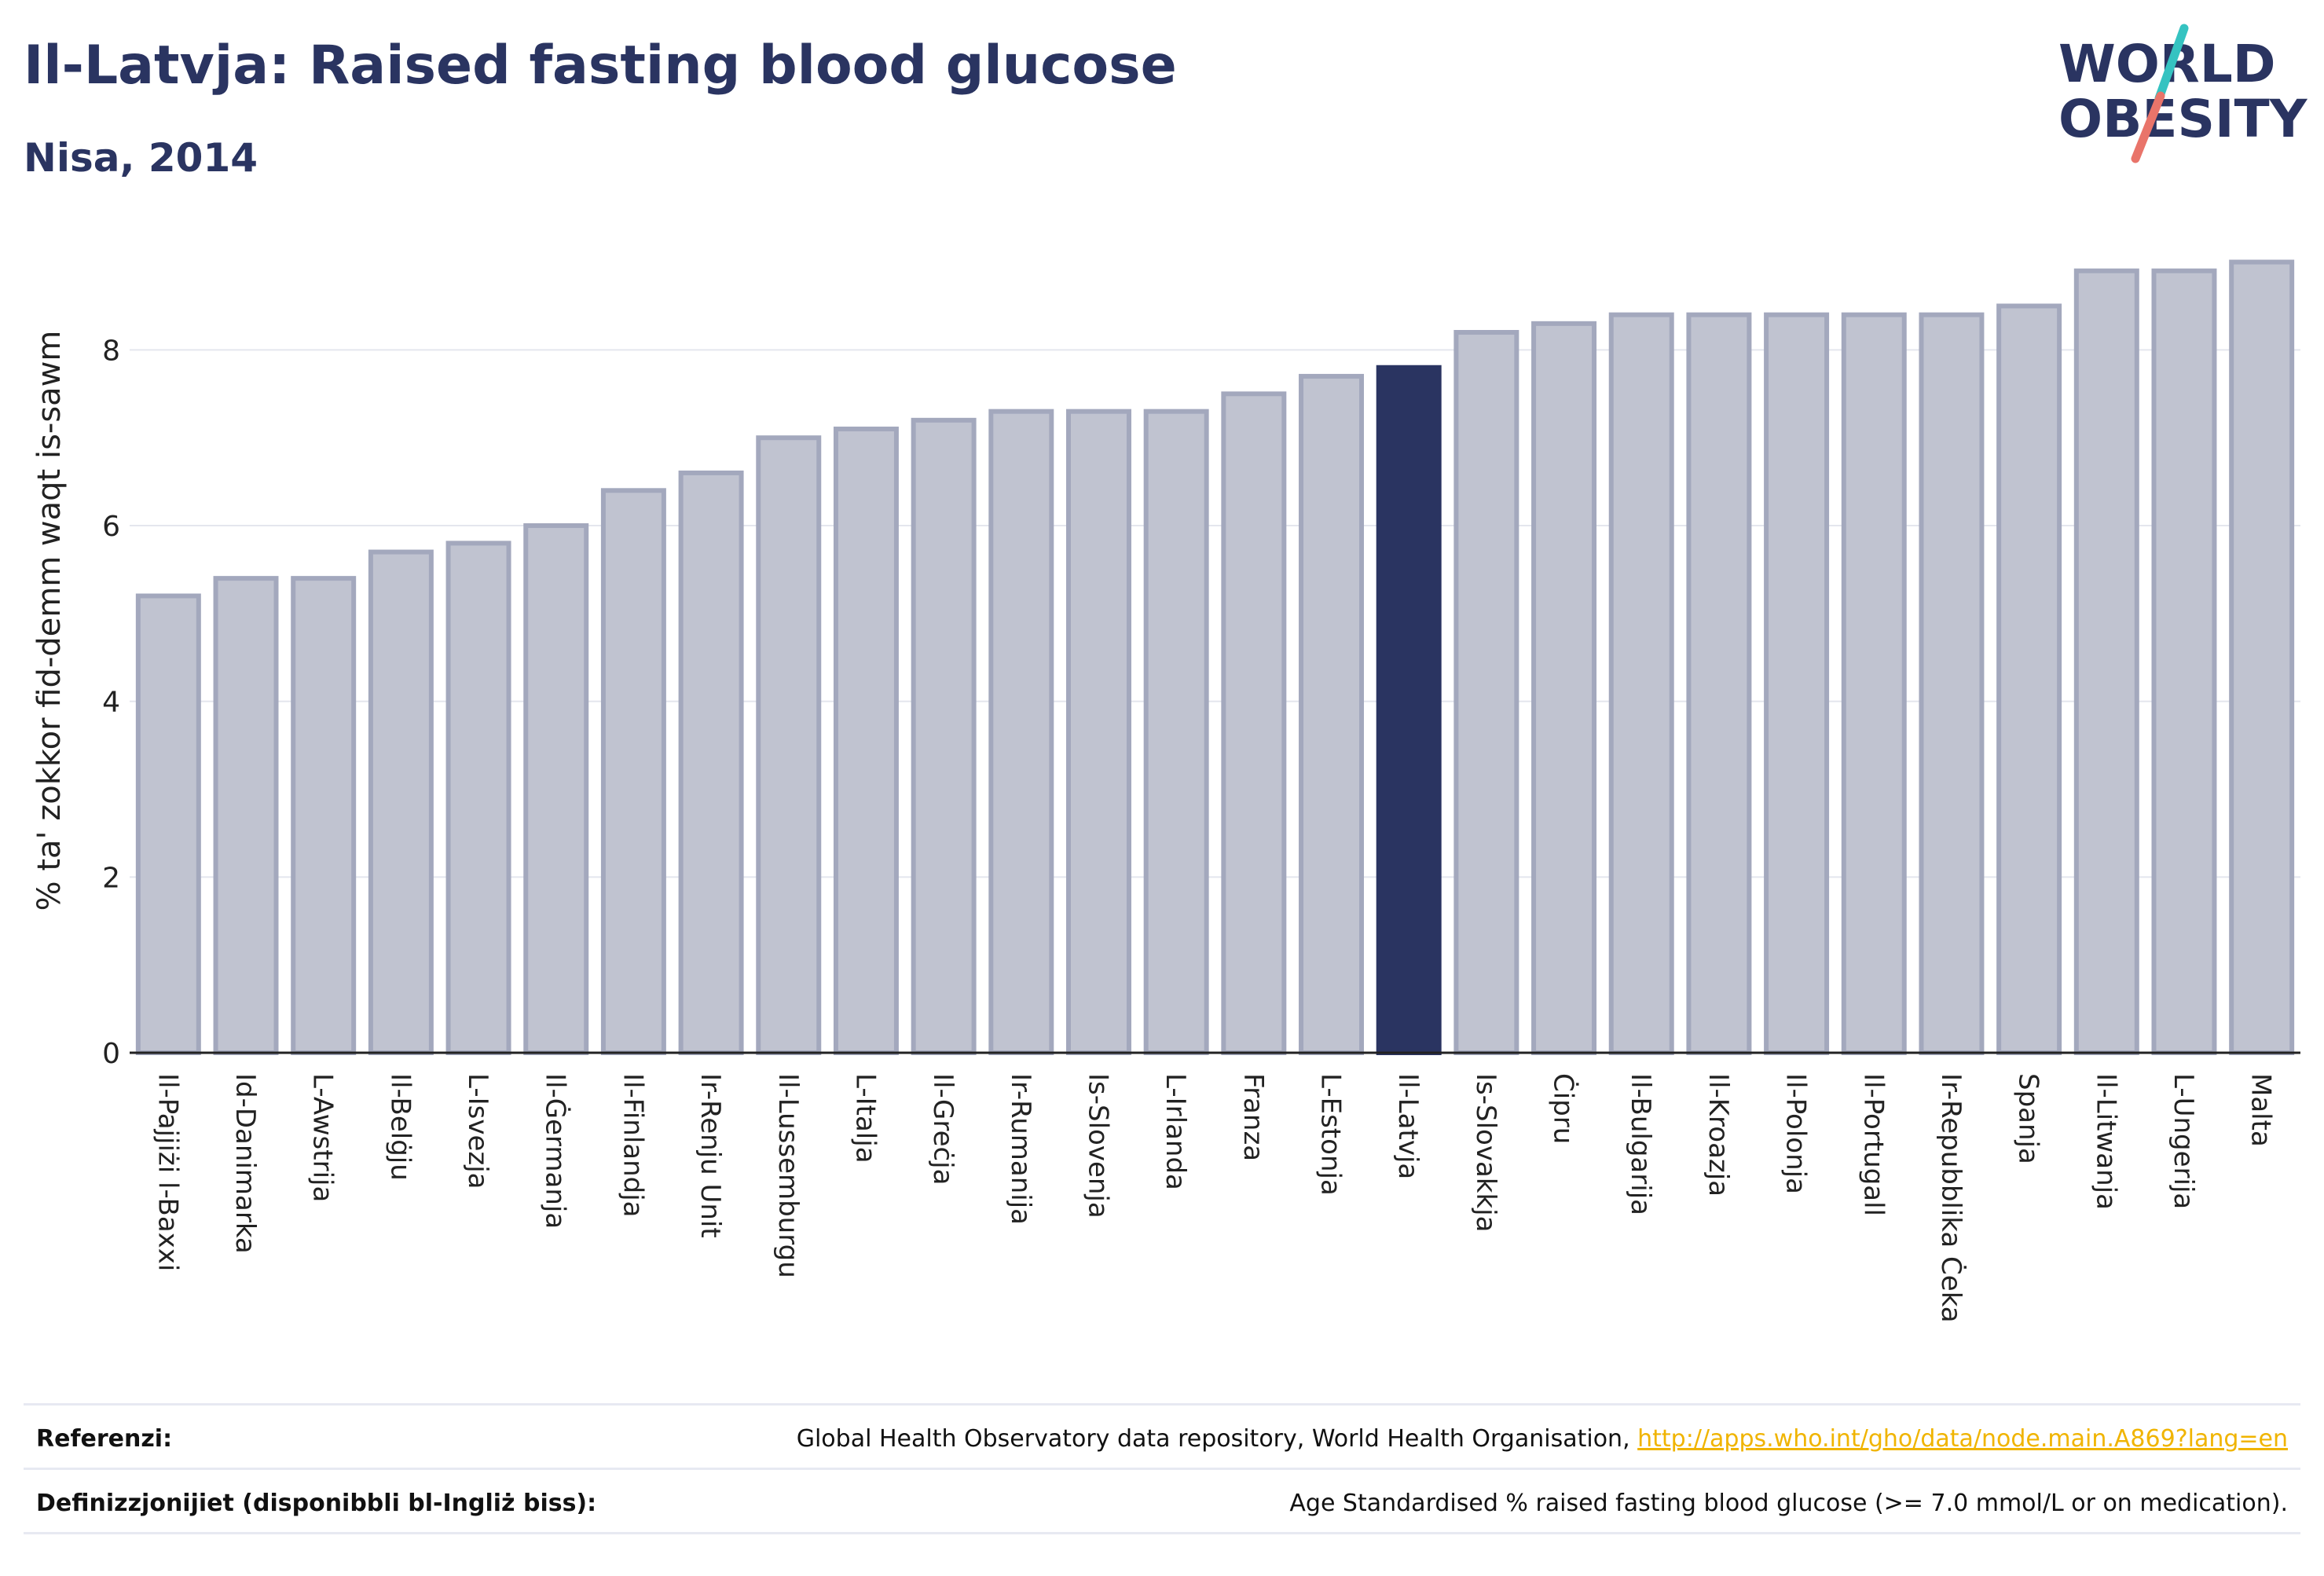  What do you see at coordinates (2028, 1118) in the screenshot?
I see `x-tick-label: Spanja` at bounding box center [2028, 1118].